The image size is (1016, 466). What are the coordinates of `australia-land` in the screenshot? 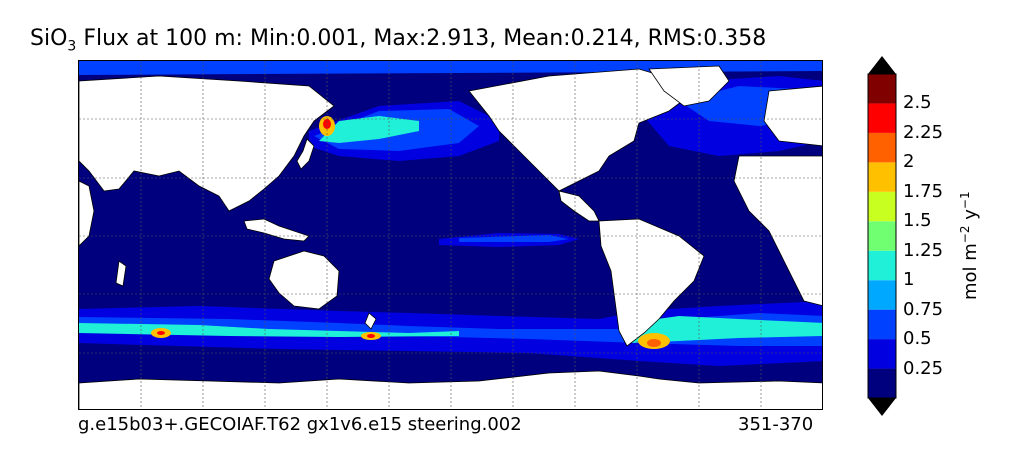 It's located at (304, 280).